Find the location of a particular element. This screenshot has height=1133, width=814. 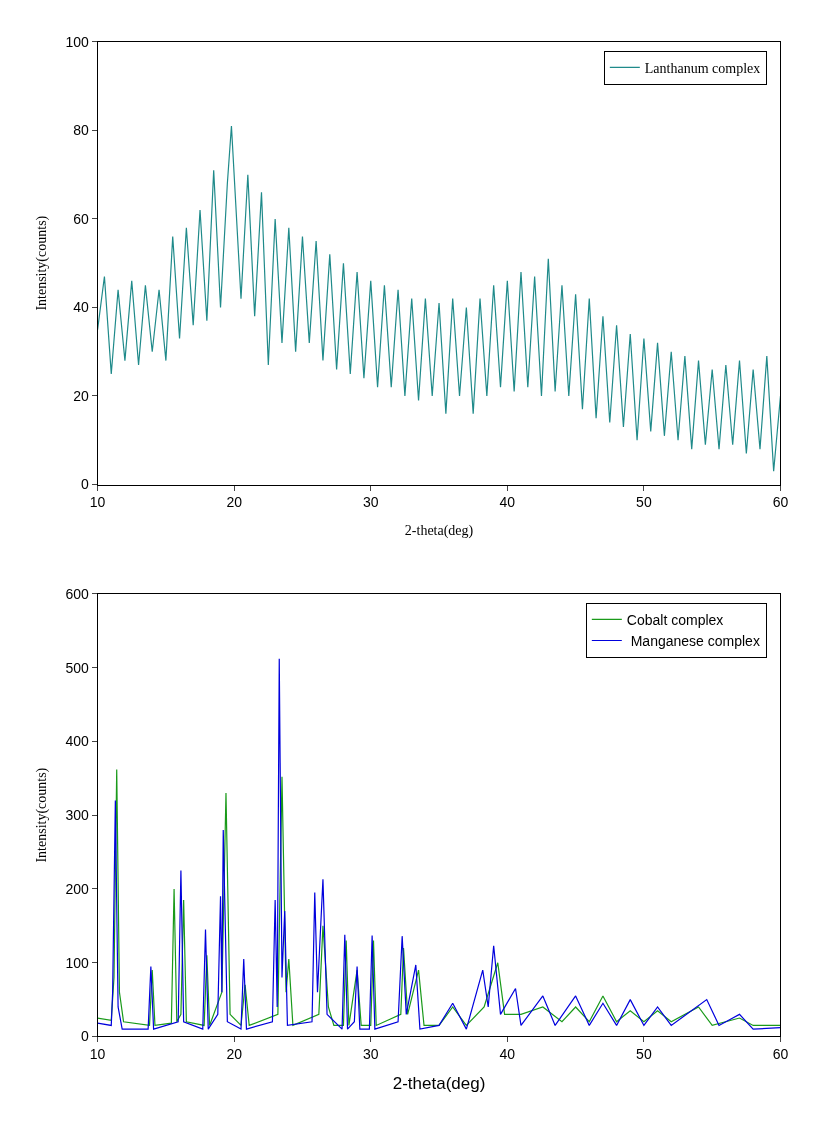

y-tick-label: 80 is located at coordinates (81, 130).